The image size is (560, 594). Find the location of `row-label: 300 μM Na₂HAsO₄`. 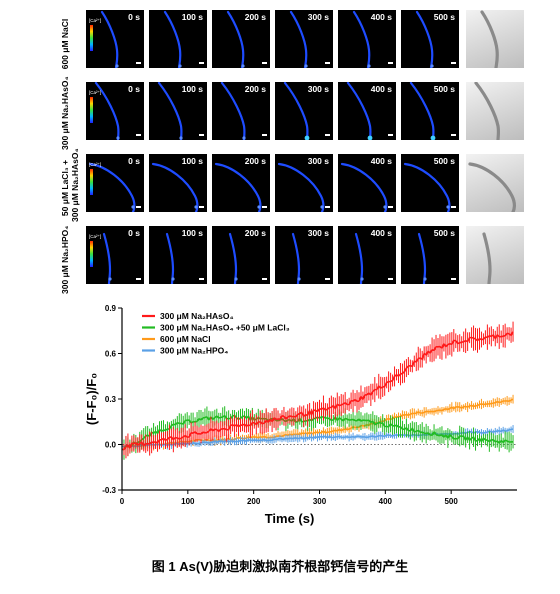

row-label: 300 μM Na₂HAsO₄ is located at coordinates (65, 113).